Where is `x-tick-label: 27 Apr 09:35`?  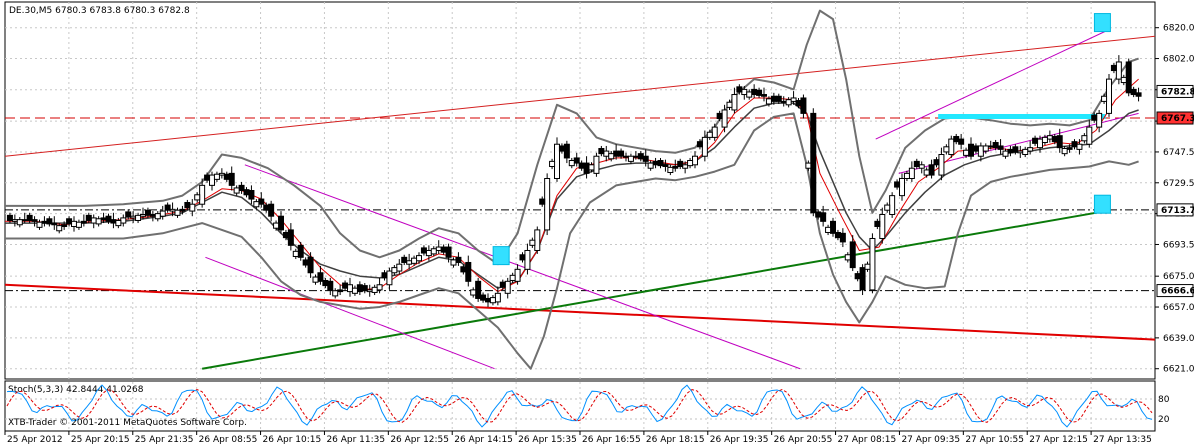 x-tick-label: 27 Apr 09:35 is located at coordinates (930, 440).